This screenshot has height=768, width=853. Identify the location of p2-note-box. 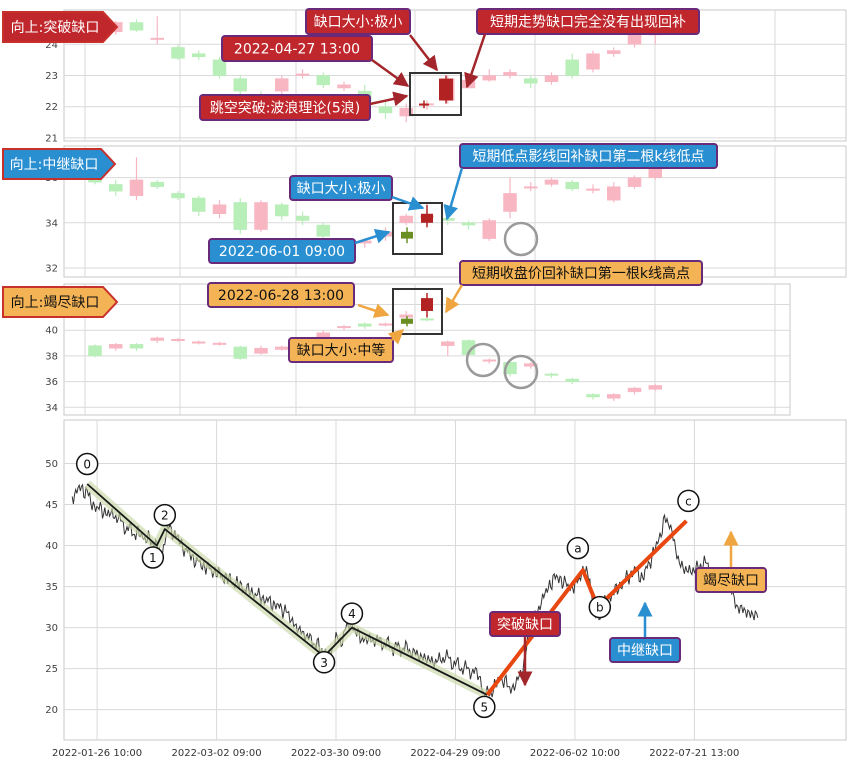
(588, 156).